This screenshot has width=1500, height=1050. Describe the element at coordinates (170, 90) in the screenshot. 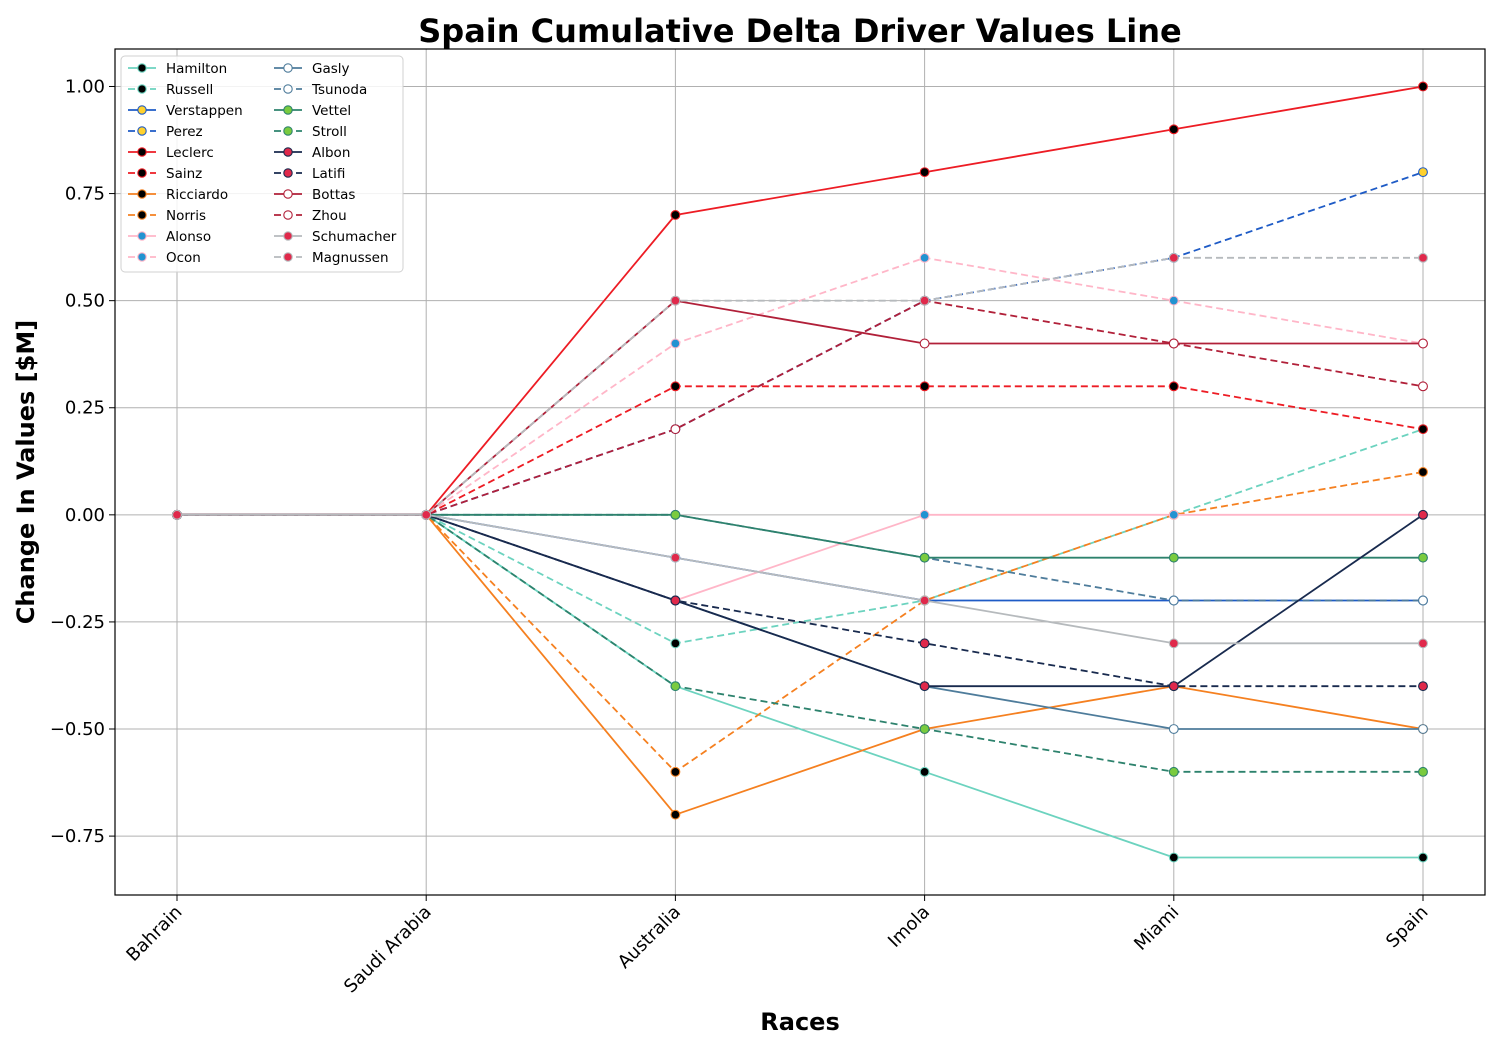

I see `legend-item: Russell` at that location.